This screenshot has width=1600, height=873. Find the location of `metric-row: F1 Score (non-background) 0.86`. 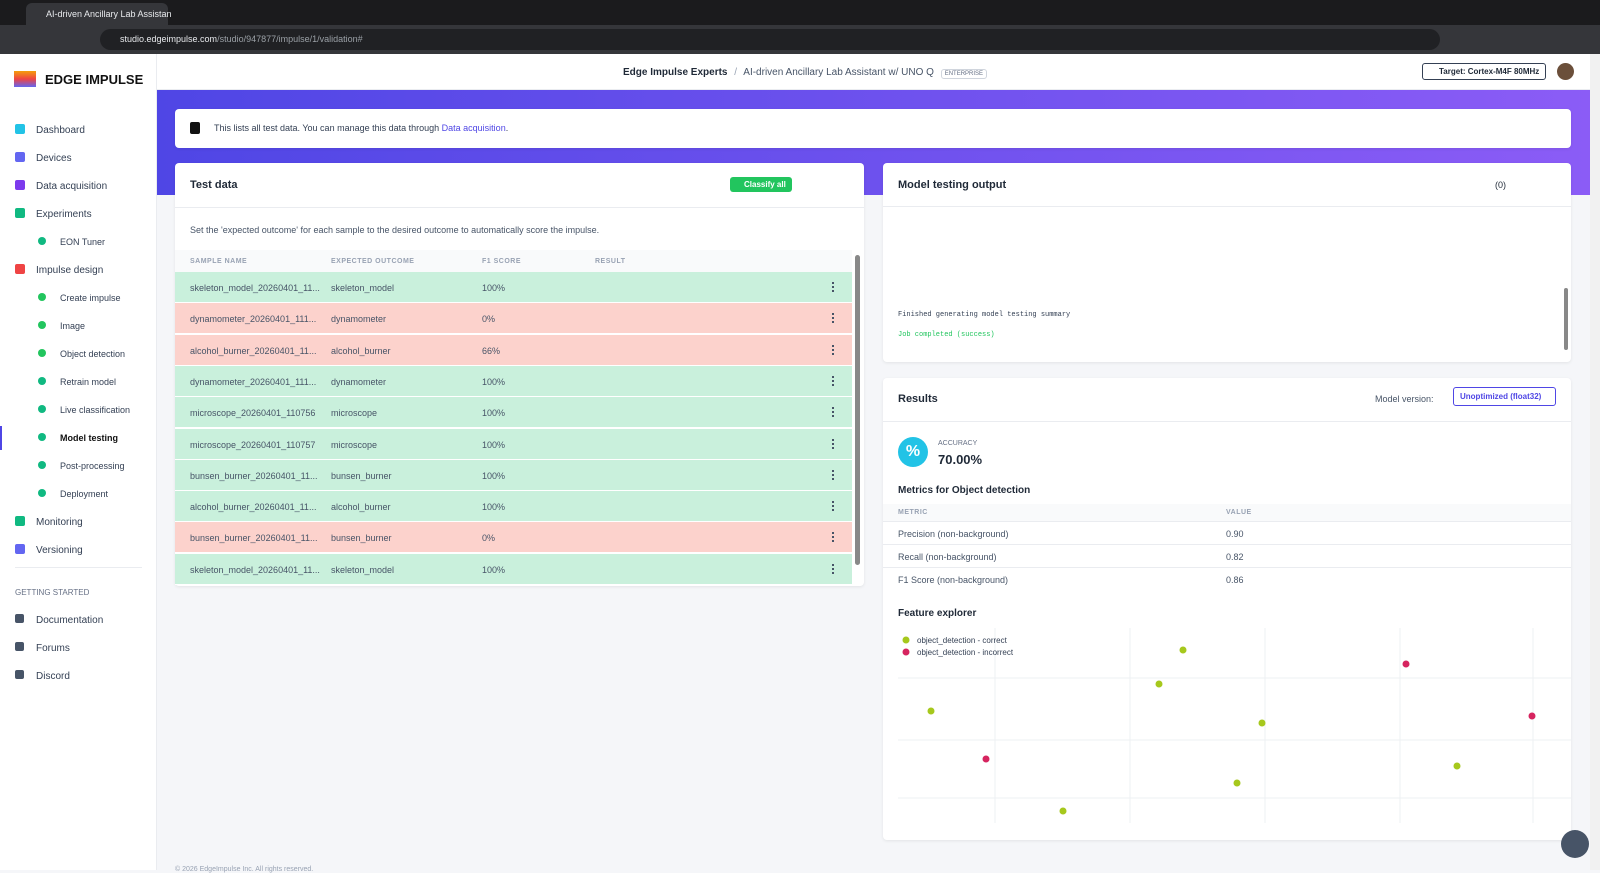

metric-row: F1 Score (non-background) 0.86 is located at coordinates (1227, 578).